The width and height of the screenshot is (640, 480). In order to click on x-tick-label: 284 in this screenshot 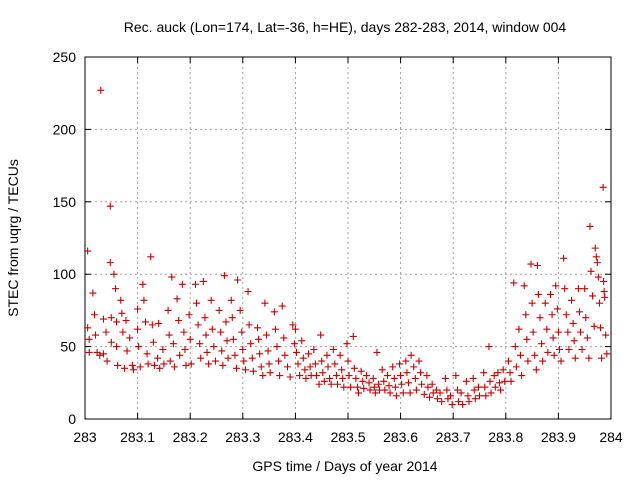, I will do `click(611, 437)`.